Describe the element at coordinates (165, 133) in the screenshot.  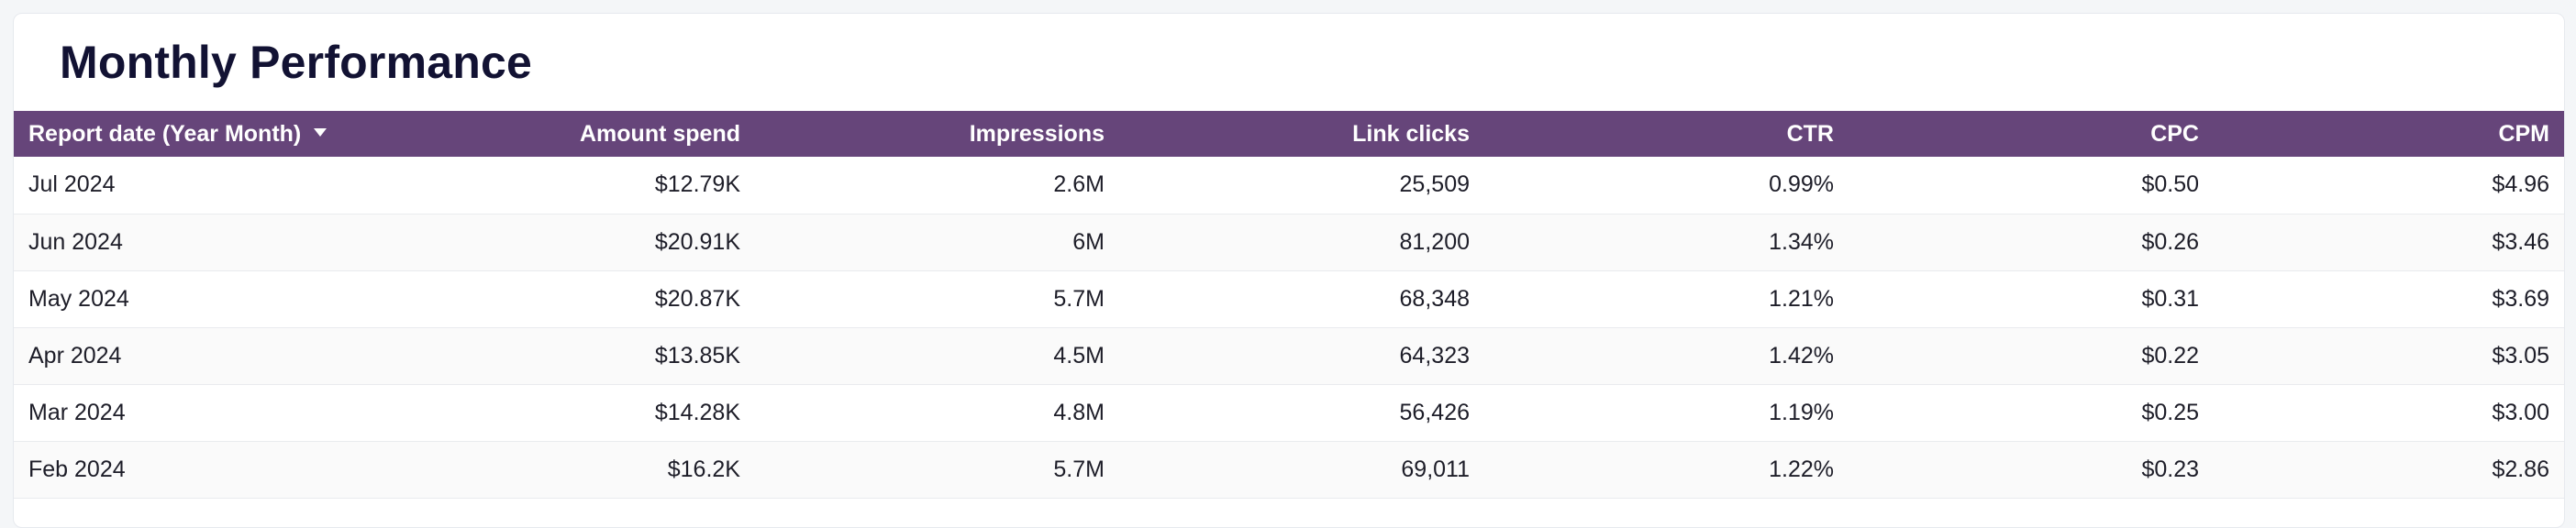
I see `column-header-label: Report date (Year Month)` at that location.